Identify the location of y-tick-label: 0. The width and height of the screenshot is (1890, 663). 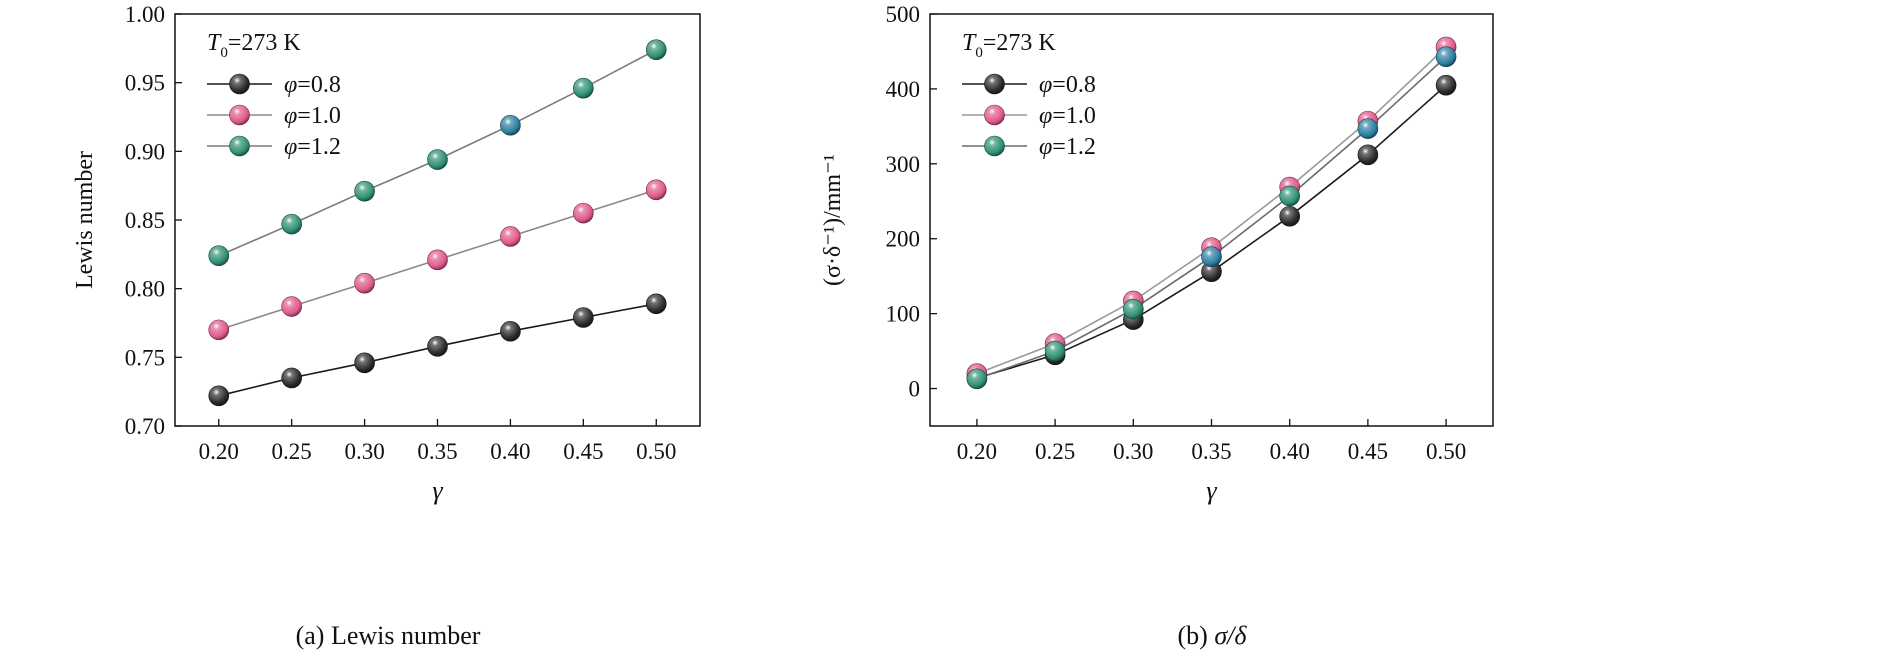
(915, 389).